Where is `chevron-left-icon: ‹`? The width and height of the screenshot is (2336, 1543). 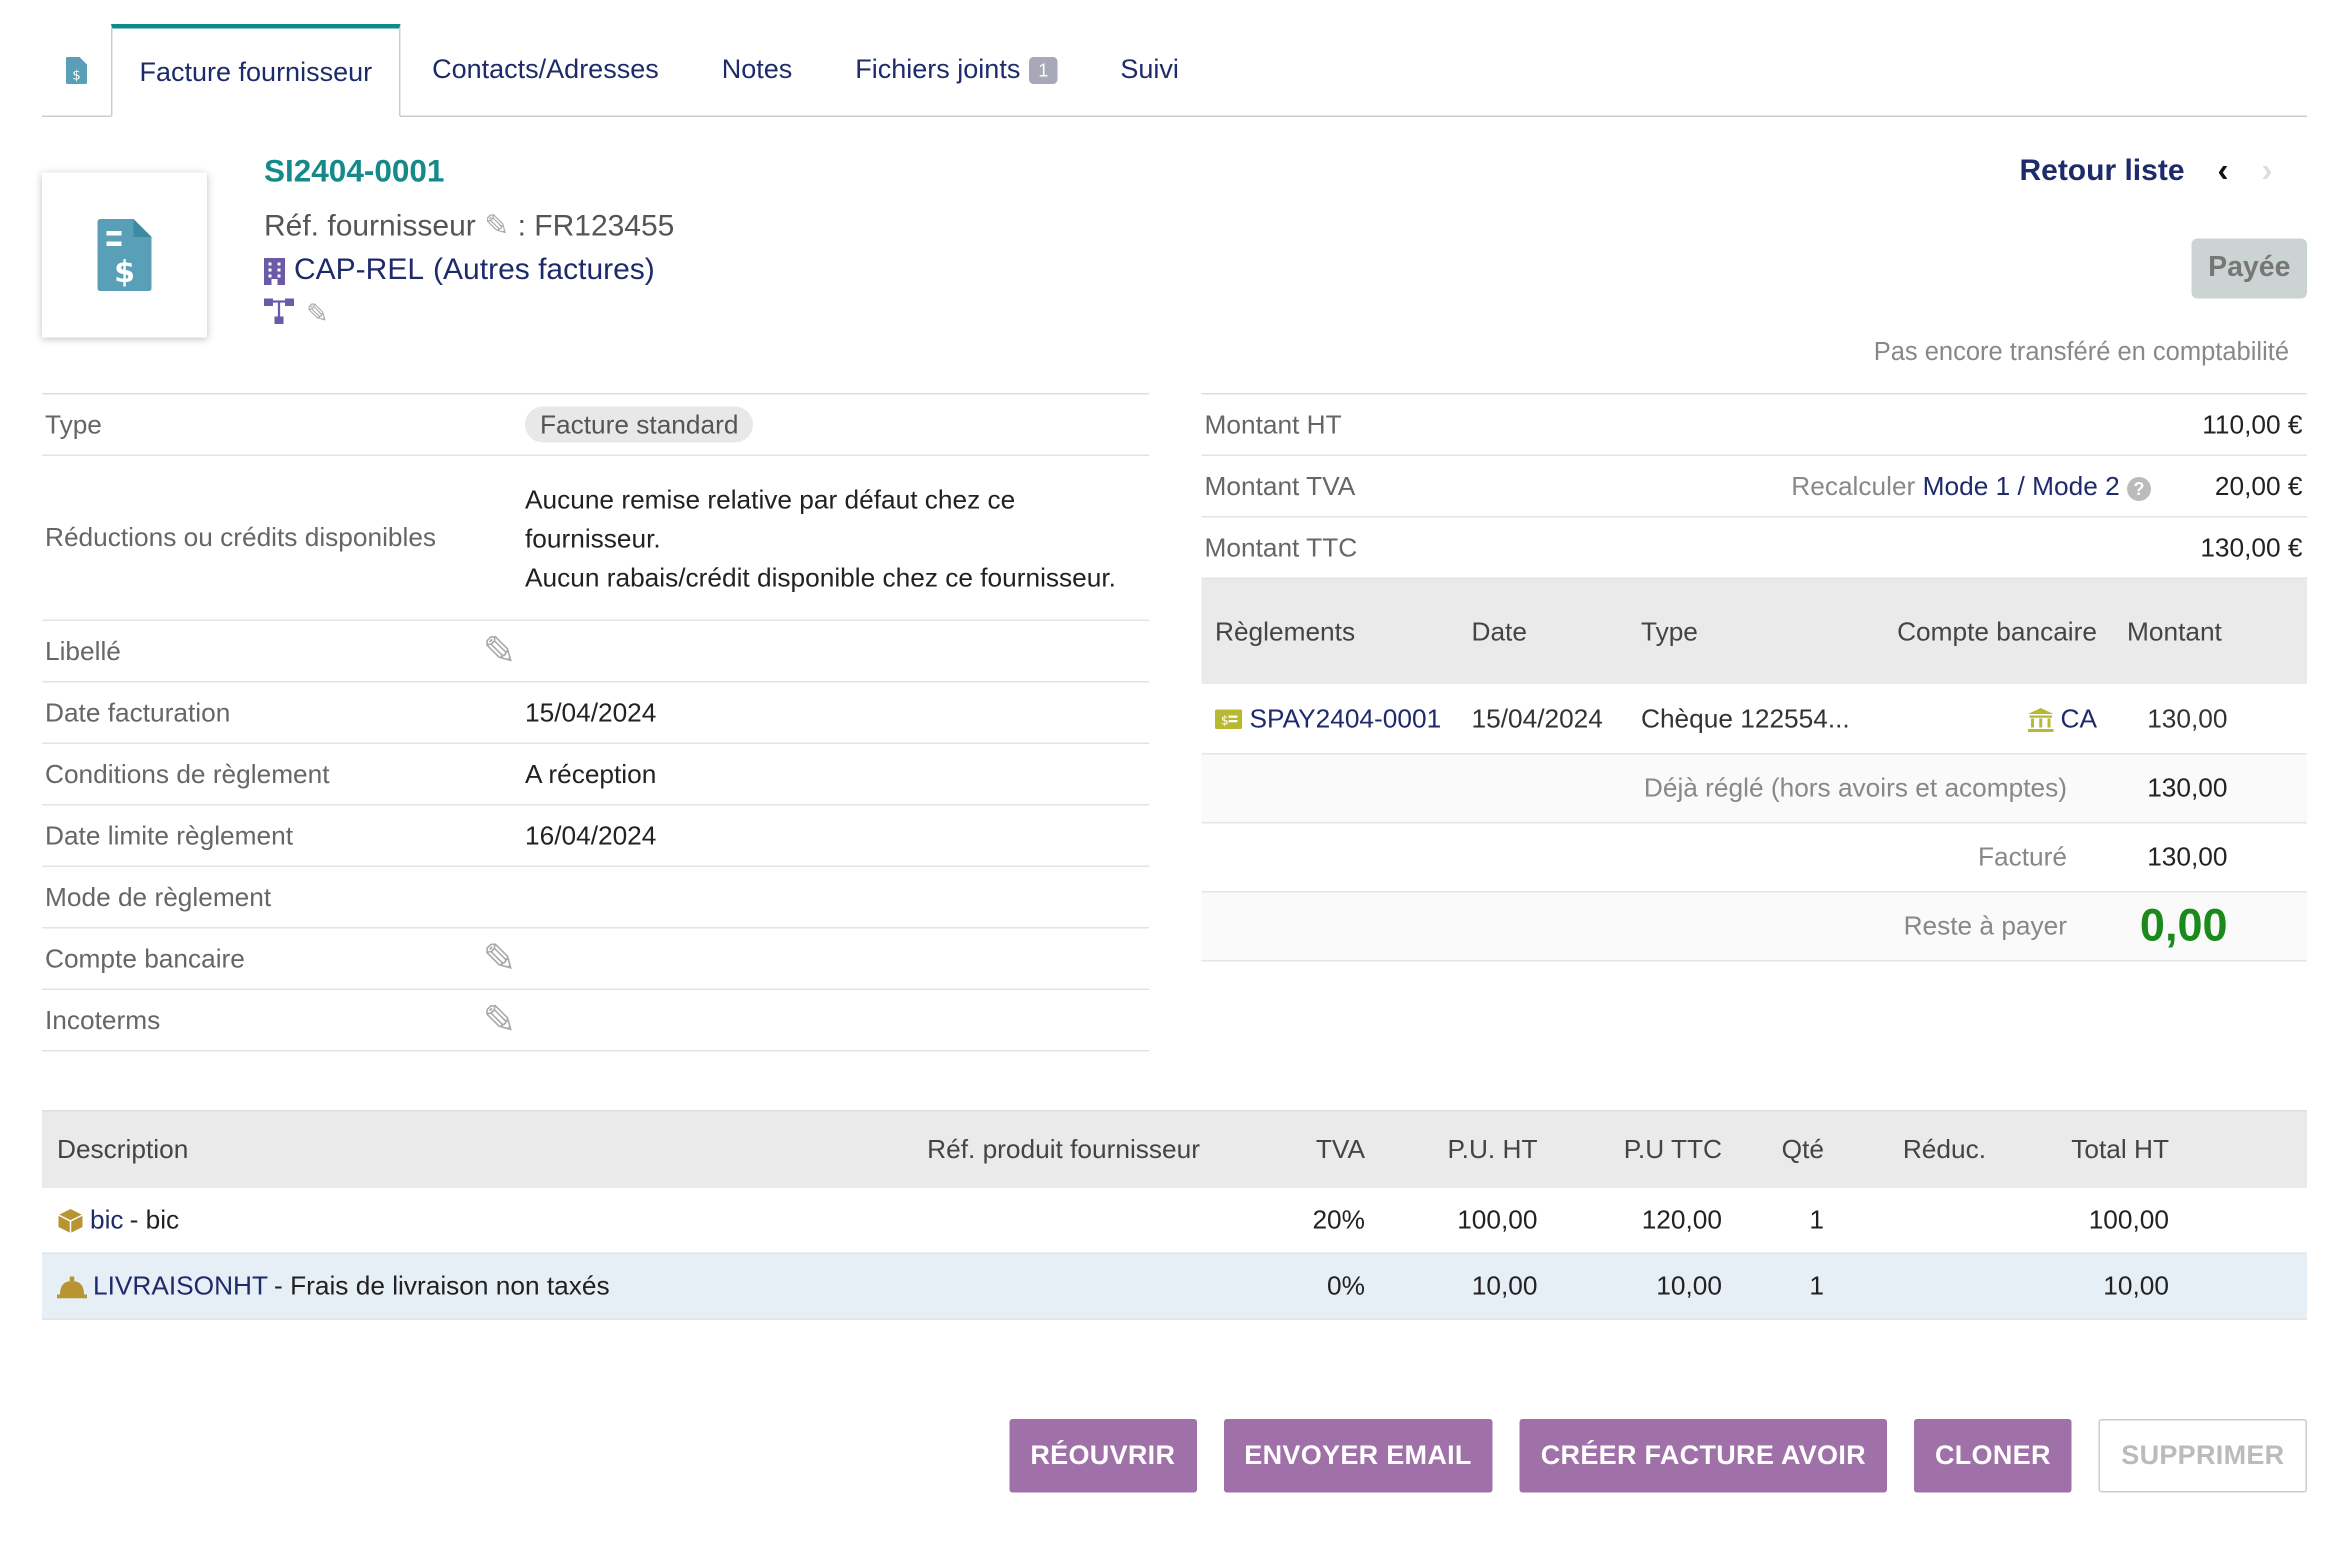 chevron-left-icon: ‹ is located at coordinates (2223, 170).